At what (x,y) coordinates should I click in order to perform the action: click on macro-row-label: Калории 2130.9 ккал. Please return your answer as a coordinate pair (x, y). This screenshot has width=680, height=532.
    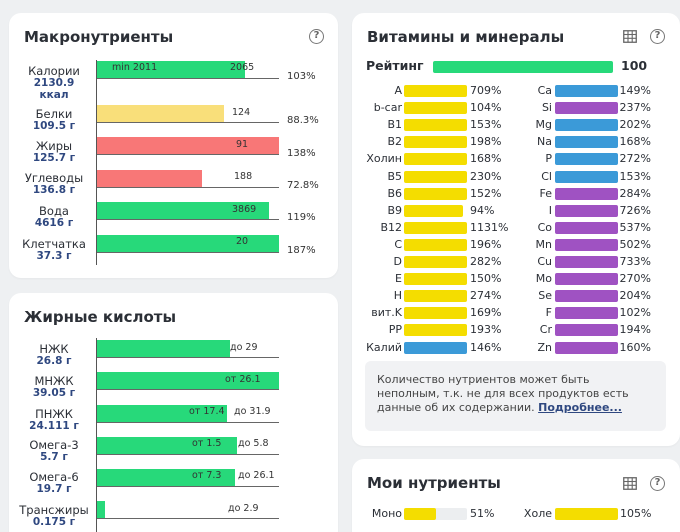
    Looking at the image, I should click on (54, 82).